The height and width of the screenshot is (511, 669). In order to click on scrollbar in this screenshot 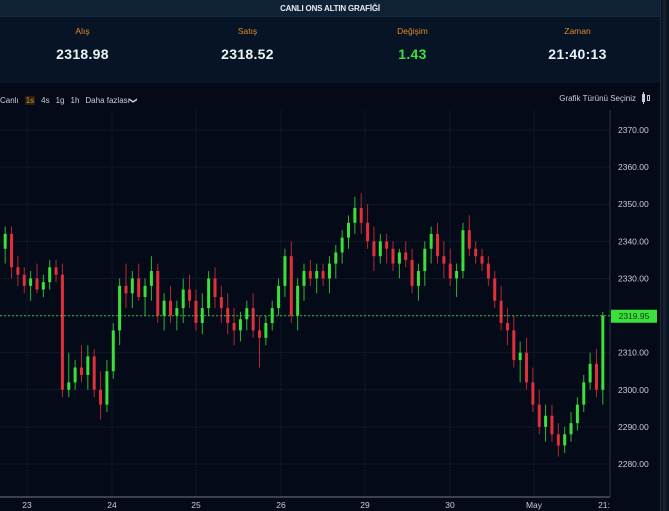, I will do `click(664, 255)`.